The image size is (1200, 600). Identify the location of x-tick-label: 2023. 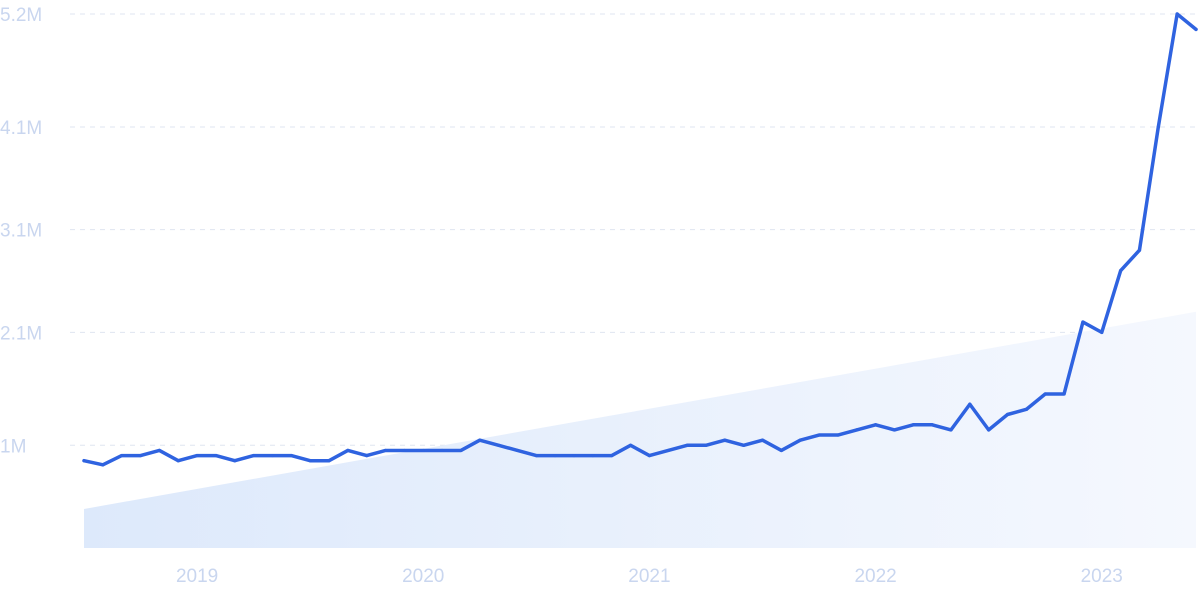
(1102, 576).